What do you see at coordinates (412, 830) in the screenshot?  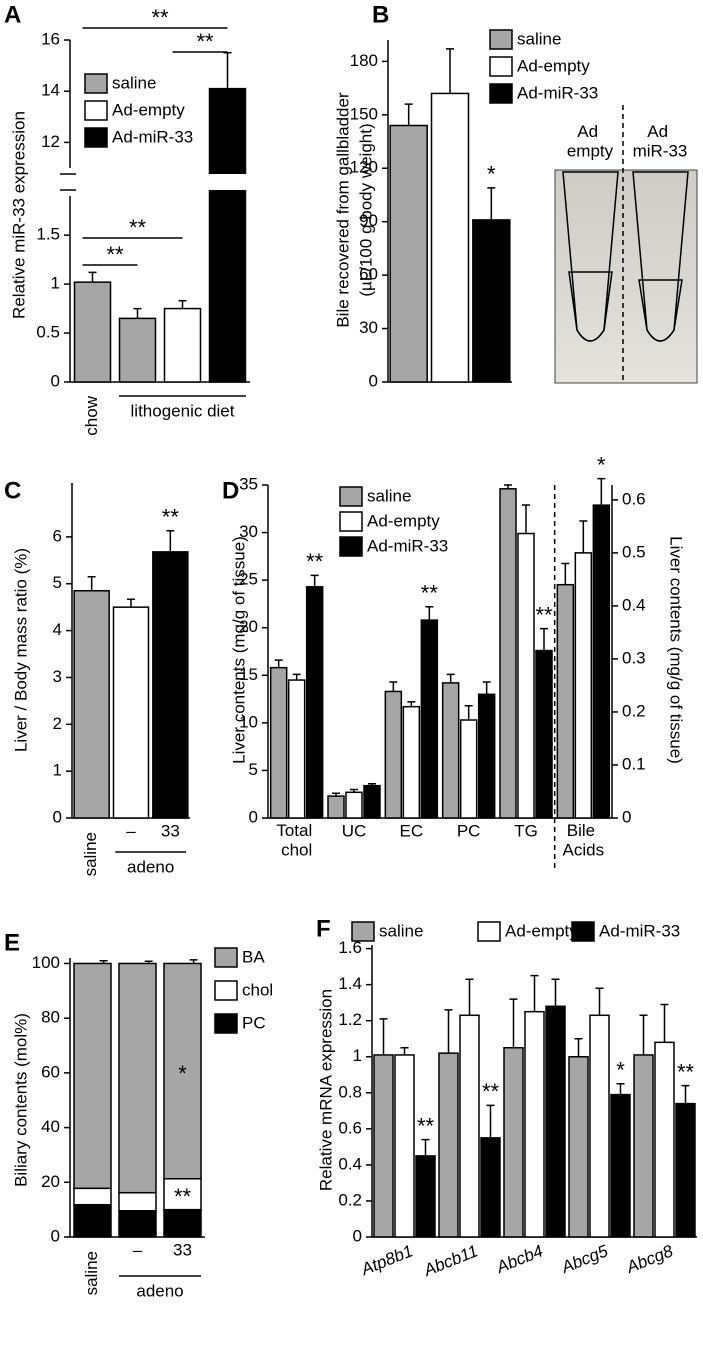 I see `x-tick-label: EC` at bounding box center [412, 830].